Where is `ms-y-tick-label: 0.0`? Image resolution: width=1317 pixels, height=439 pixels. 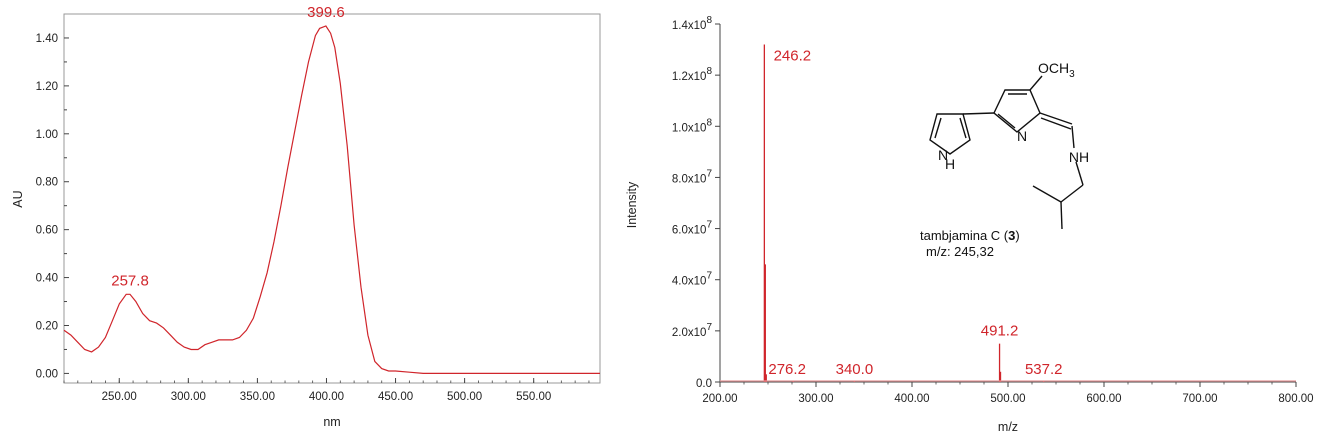
ms-y-tick-label: 0.0 is located at coordinates (704, 384).